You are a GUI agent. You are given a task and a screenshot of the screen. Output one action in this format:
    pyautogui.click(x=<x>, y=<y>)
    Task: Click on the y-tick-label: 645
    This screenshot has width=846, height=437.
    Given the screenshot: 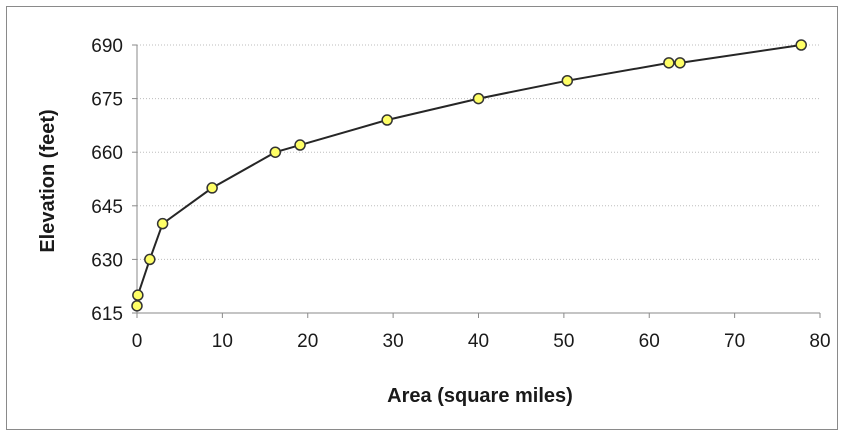 What is the action you would take?
    pyautogui.click(x=107, y=207)
    